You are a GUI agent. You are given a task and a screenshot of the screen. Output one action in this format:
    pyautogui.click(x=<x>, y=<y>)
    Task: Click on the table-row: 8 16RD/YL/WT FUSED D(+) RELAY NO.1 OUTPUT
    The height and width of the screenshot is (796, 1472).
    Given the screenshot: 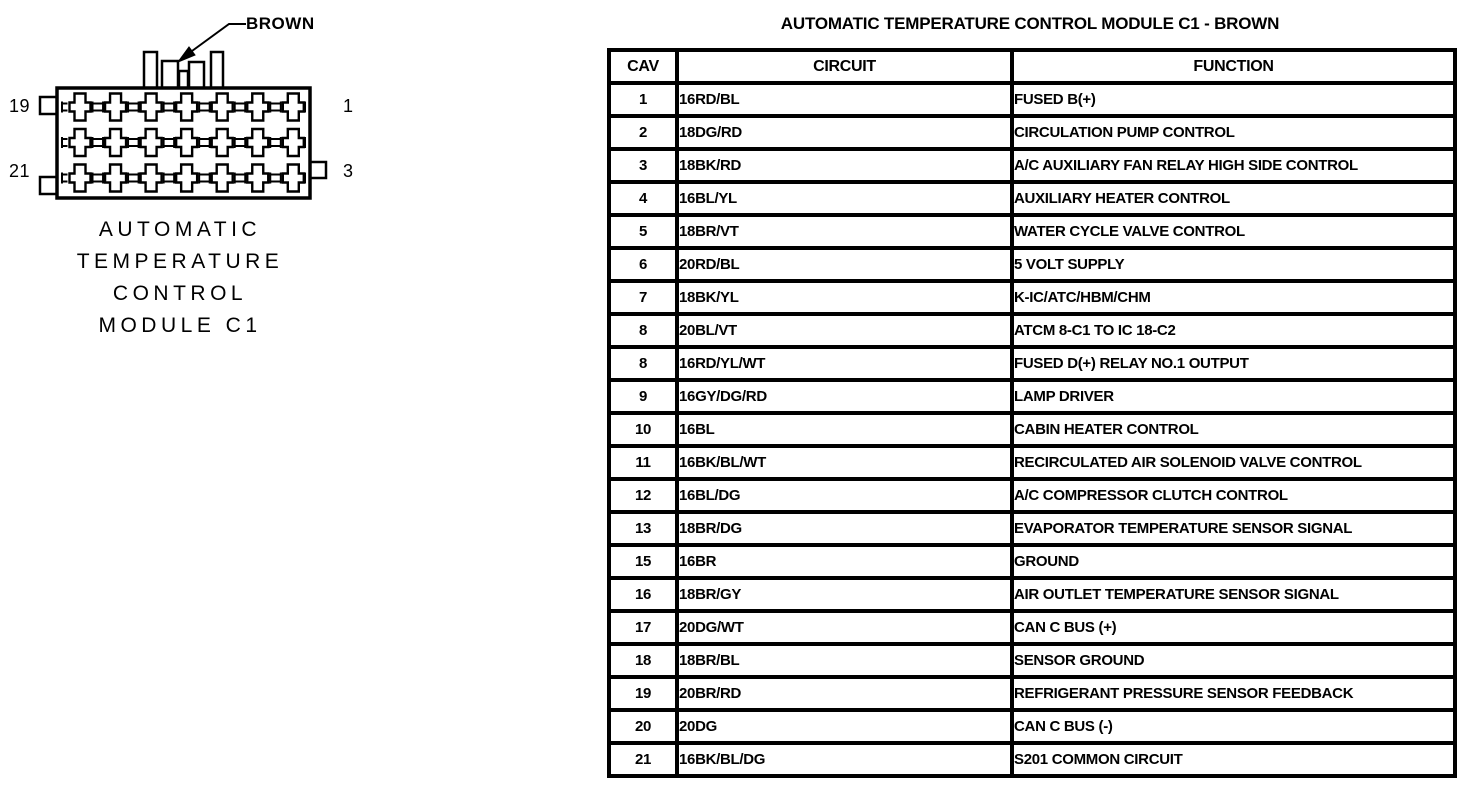 What is the action you would take?
    pyautogui.click(x=1032, y=363)
    